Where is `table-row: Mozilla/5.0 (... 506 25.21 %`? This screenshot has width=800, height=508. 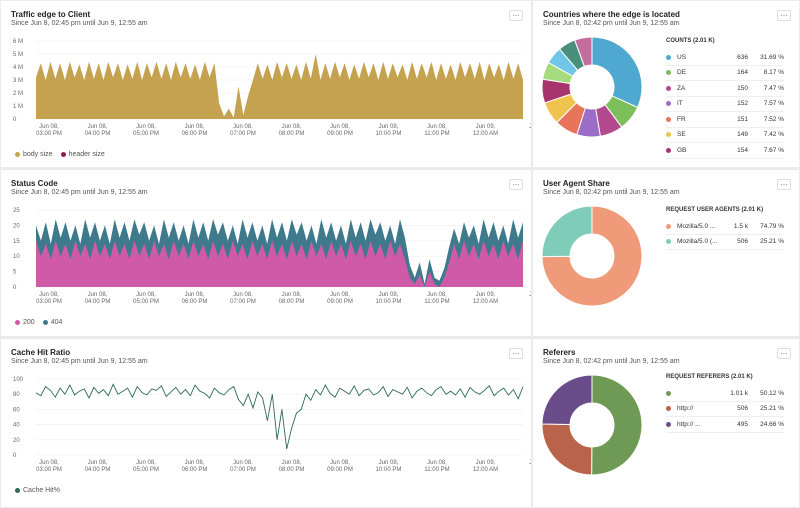 table-row: Mozilla/5.0 (... 506 25.21 % is located at coordinates (725, 242).